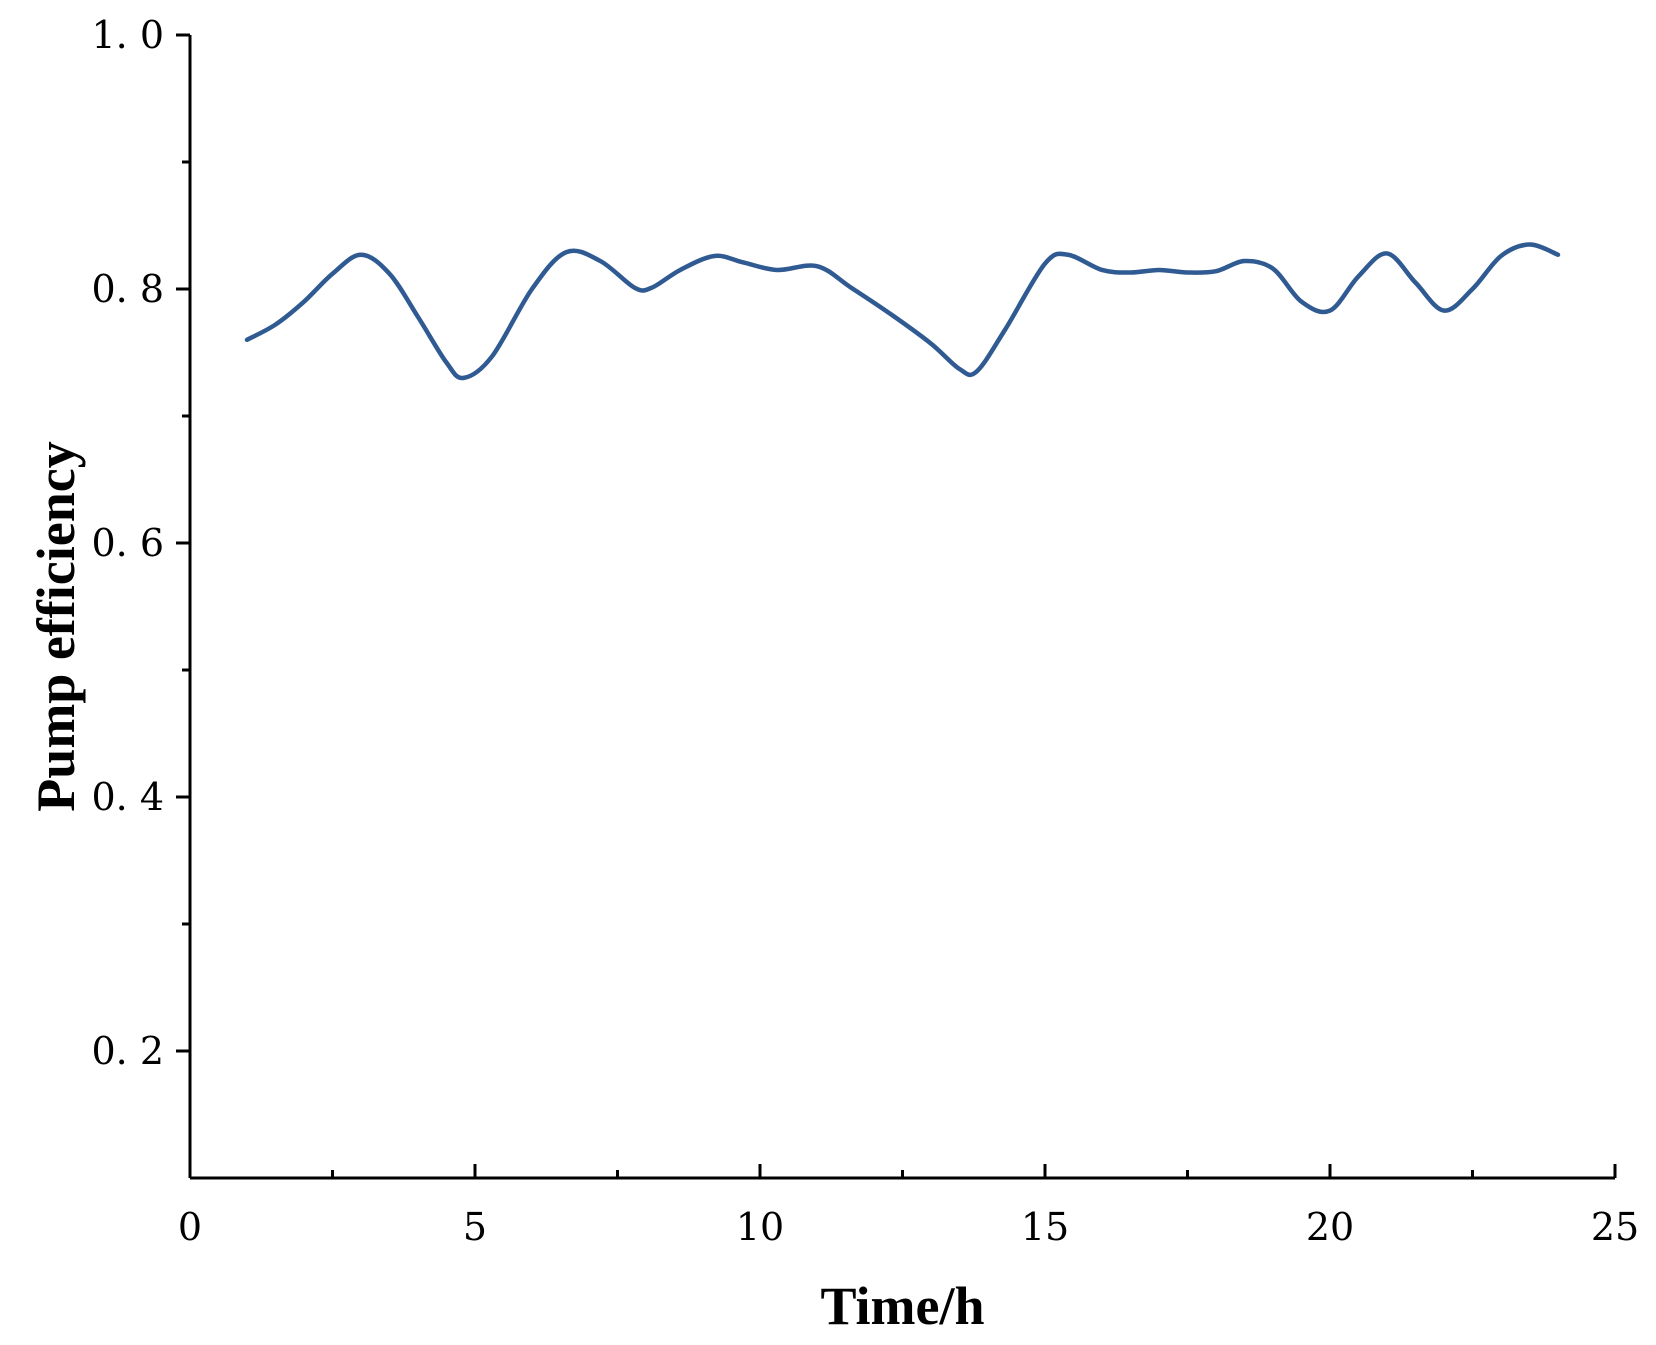 The width and height of the screenshot is (1656, 1345). I want to click on y-tick-label: 1. 0, so click(127, 35).